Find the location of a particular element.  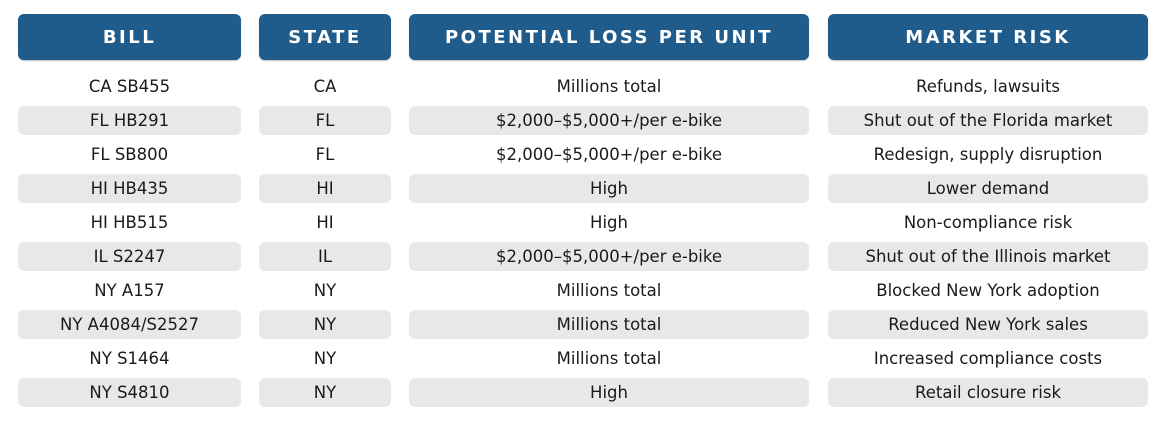

table-cell-bill: CA SB455 is located at coordinates (129, 86).